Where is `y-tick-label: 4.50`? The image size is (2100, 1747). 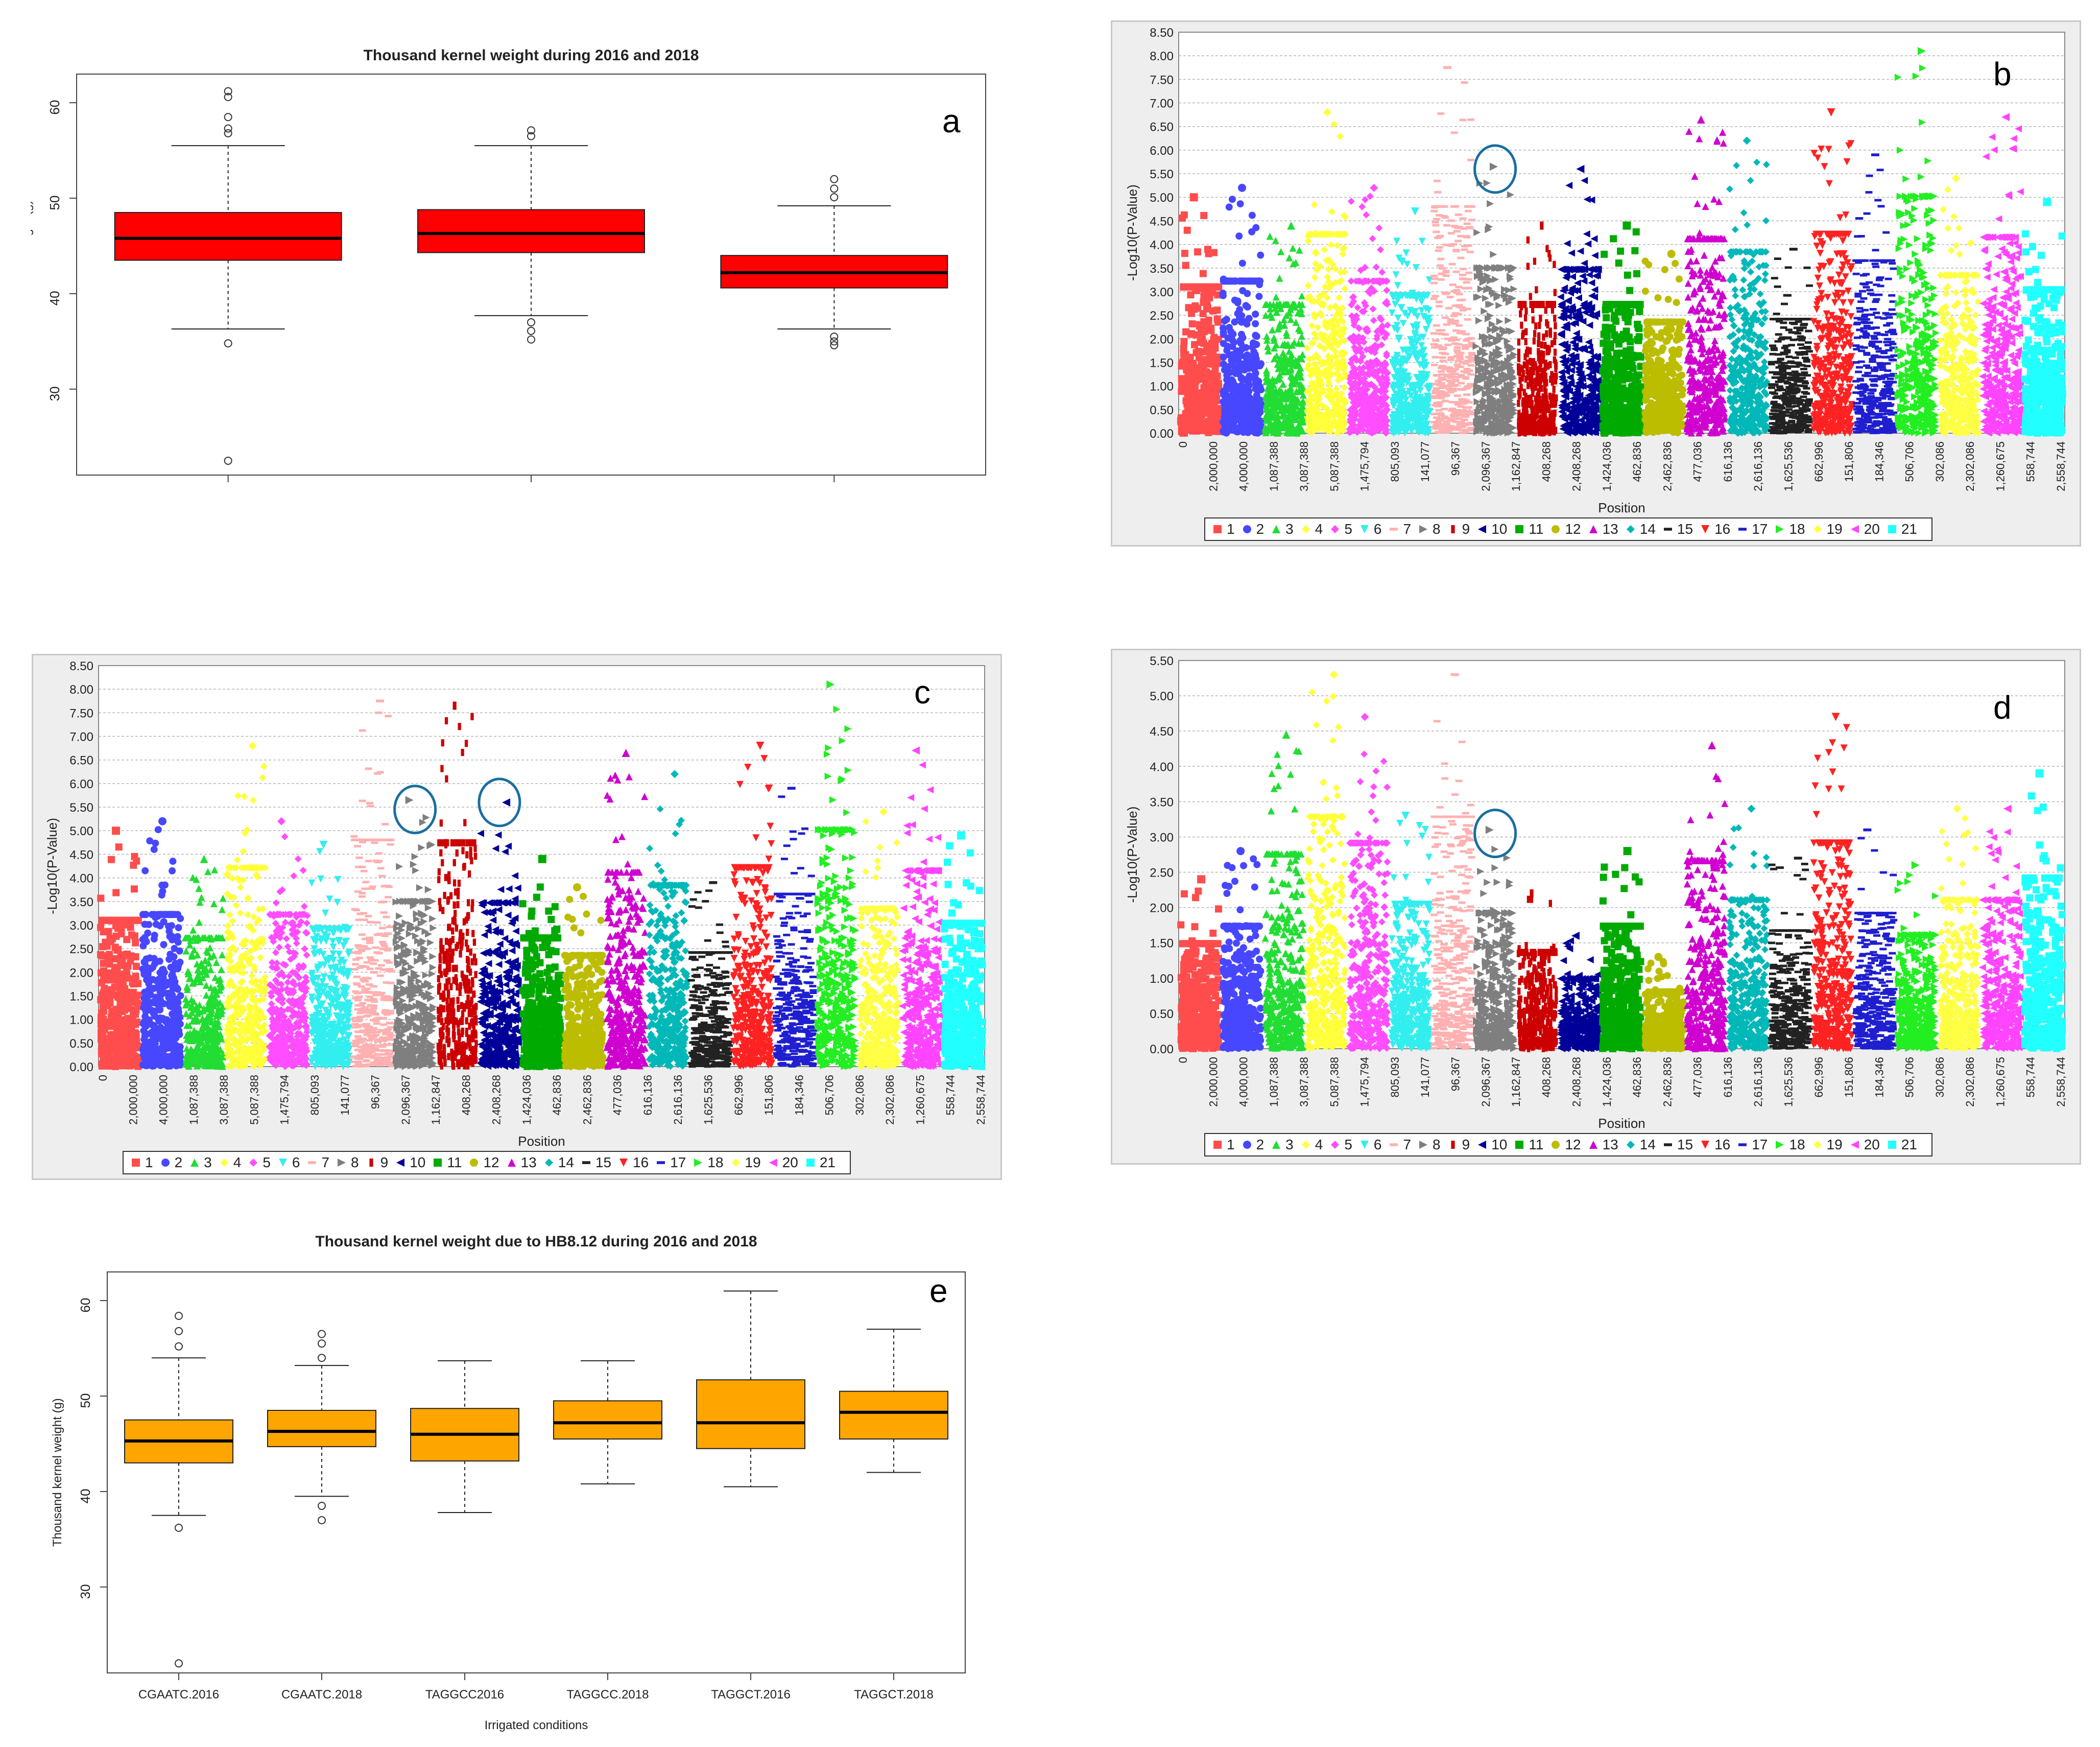 y-tick-label: 4.50 is located at coordinates (1162, 221).